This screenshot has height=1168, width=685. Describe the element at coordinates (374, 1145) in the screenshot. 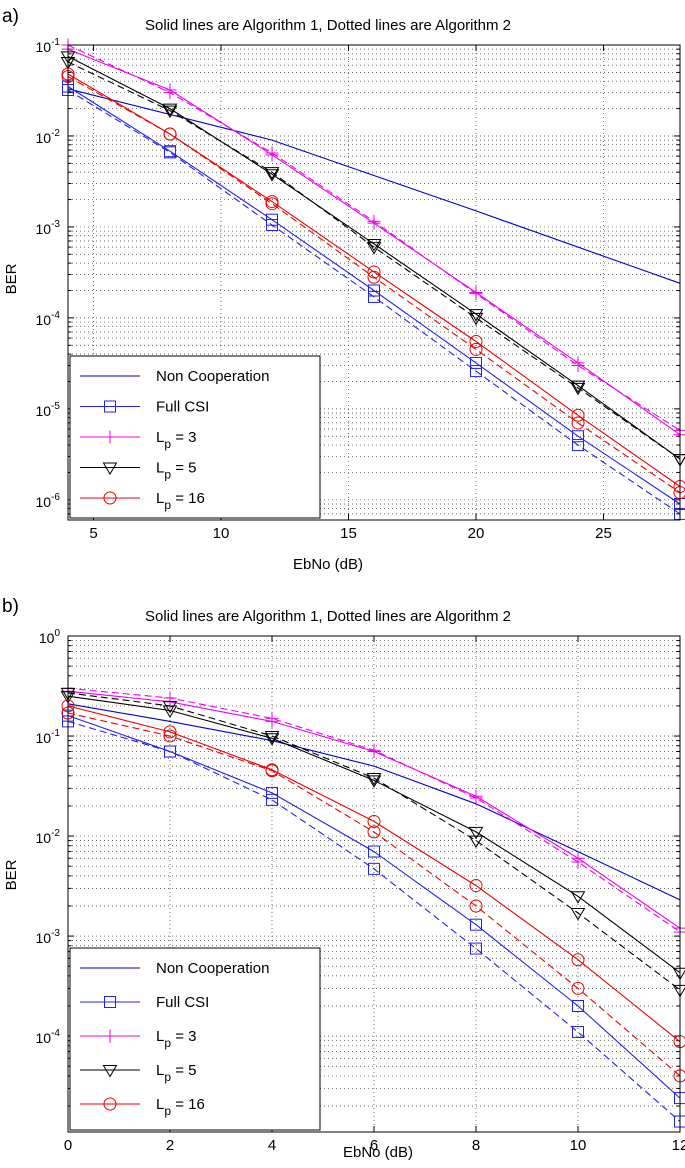

I see `x-tick-label: 6` at that location.